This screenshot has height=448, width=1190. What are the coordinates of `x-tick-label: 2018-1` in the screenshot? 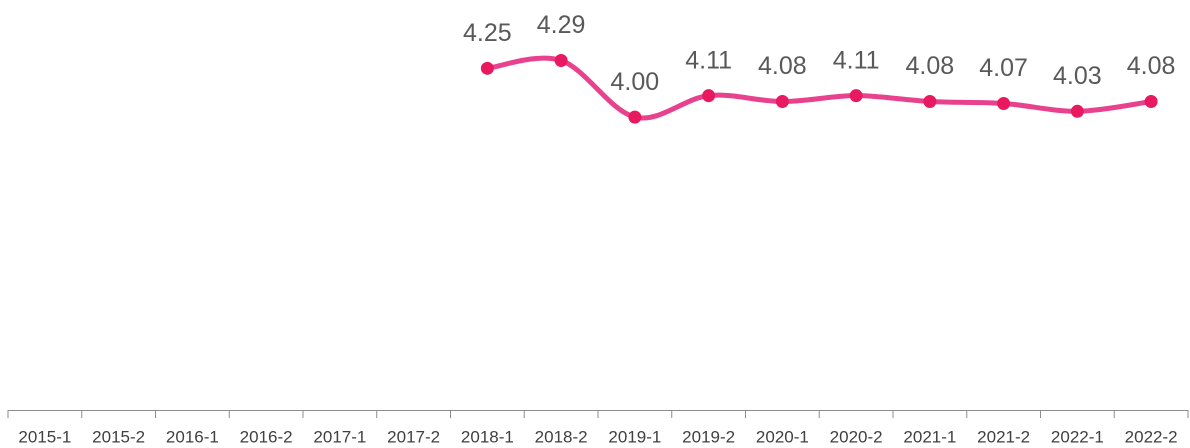 It's located at (487, 436).